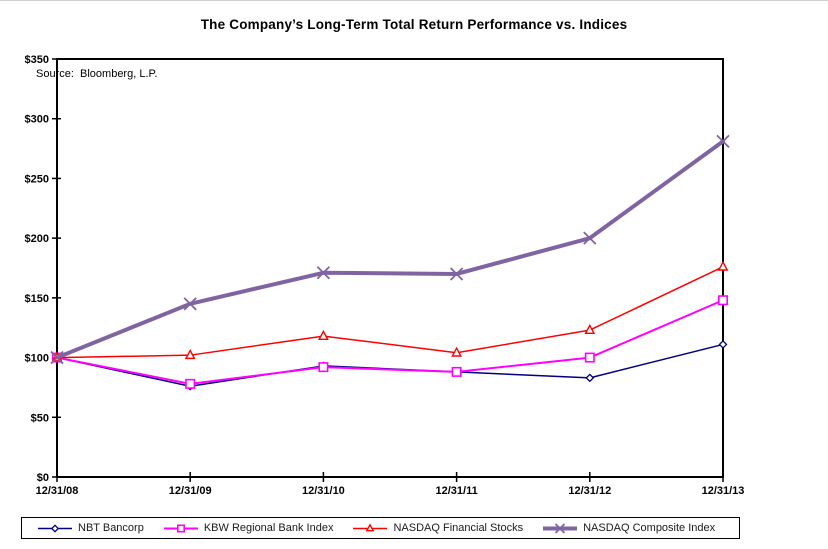  What do you see at coordinates (97, 74) in the screenshot?
I see `source-note: Source: Bloomberg, L.P.` at bounding box center [97, 74].